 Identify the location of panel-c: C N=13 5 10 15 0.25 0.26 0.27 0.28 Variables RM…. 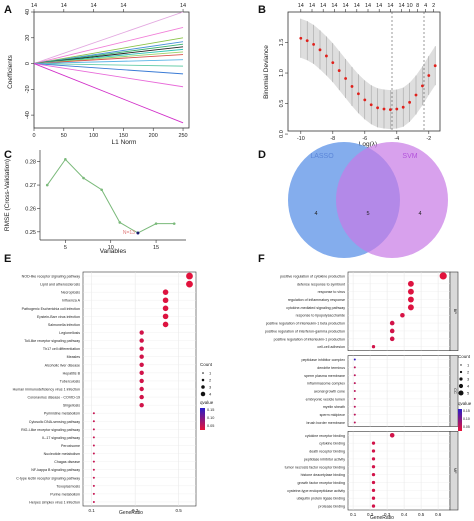
(95, 202).